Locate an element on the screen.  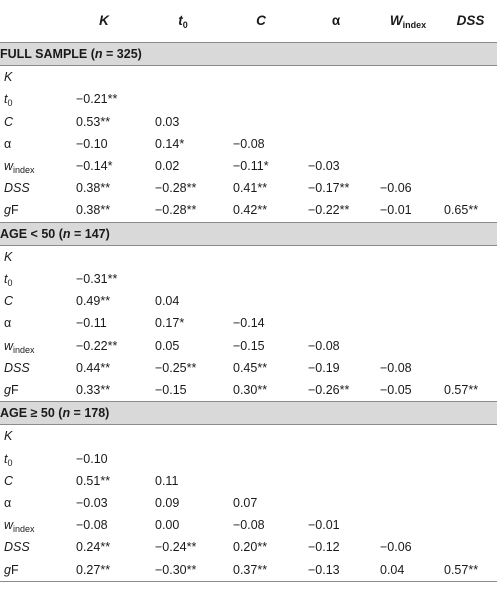
cell-value: 0.02 is located at coordinates (167, 166).